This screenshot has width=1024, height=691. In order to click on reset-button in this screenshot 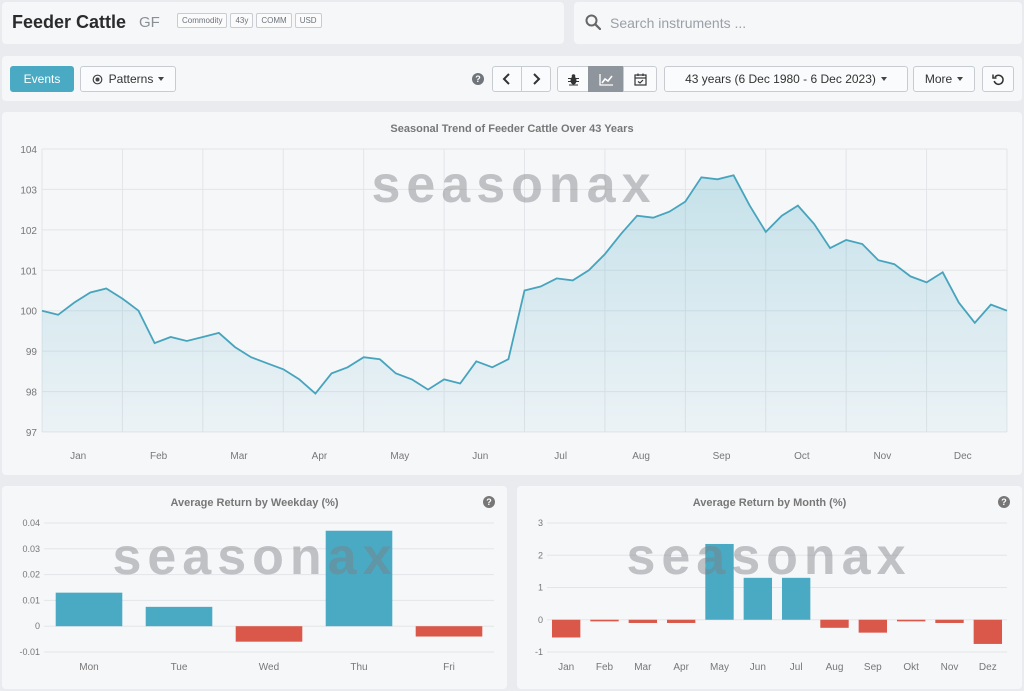, I will do `click(998, 79)`.